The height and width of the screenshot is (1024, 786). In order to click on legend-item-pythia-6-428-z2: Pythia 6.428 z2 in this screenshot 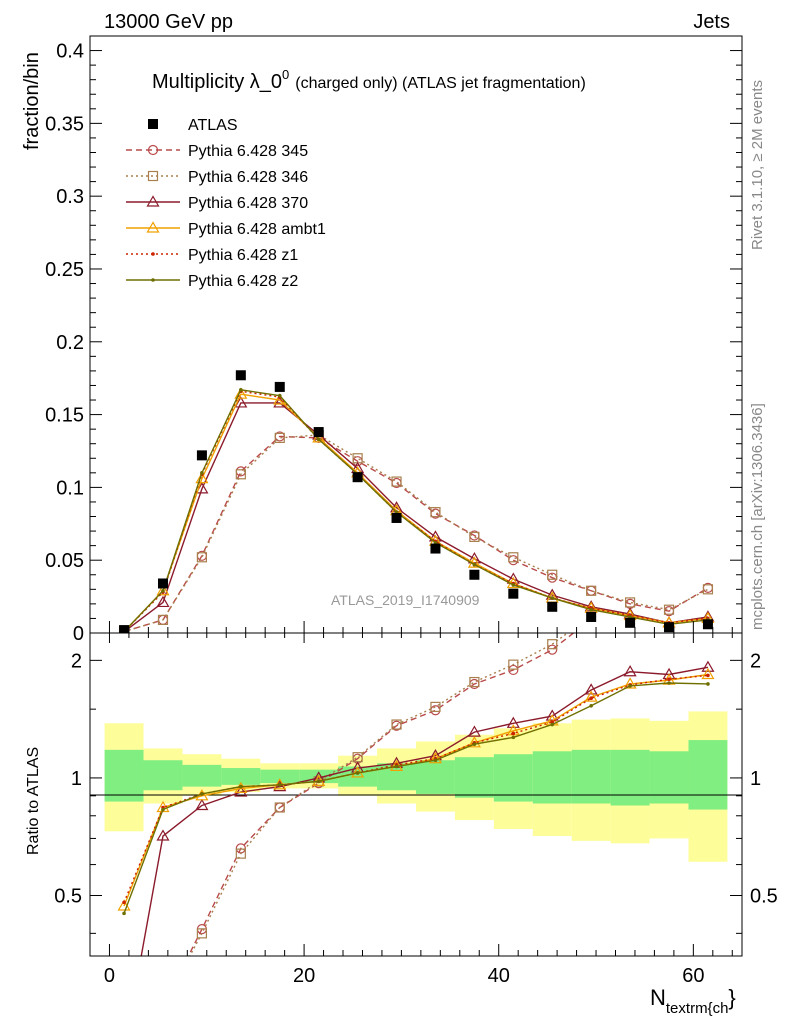, I will do `click(212, 281)`.